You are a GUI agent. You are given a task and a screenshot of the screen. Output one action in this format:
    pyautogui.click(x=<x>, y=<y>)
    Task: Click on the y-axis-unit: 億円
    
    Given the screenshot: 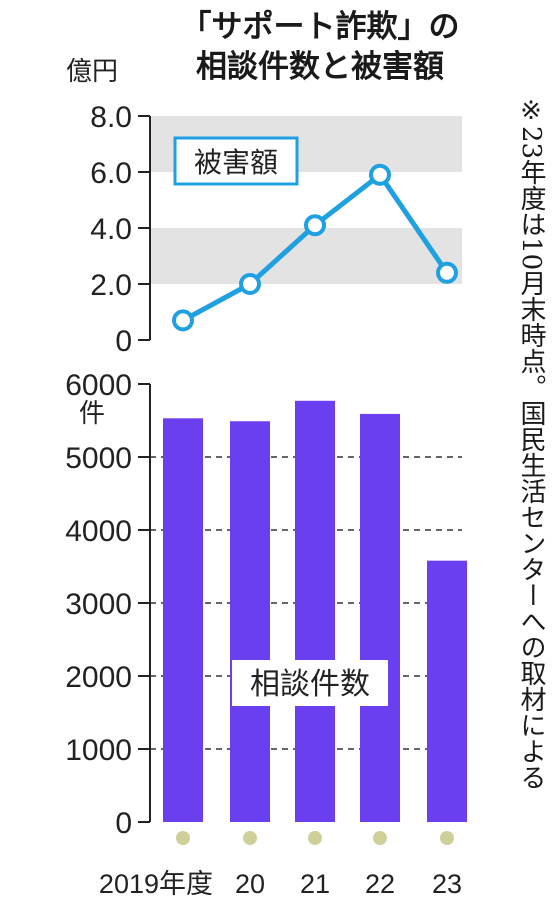 What is the action you would take?
    pyautogui.click(x=92, y=72)
    